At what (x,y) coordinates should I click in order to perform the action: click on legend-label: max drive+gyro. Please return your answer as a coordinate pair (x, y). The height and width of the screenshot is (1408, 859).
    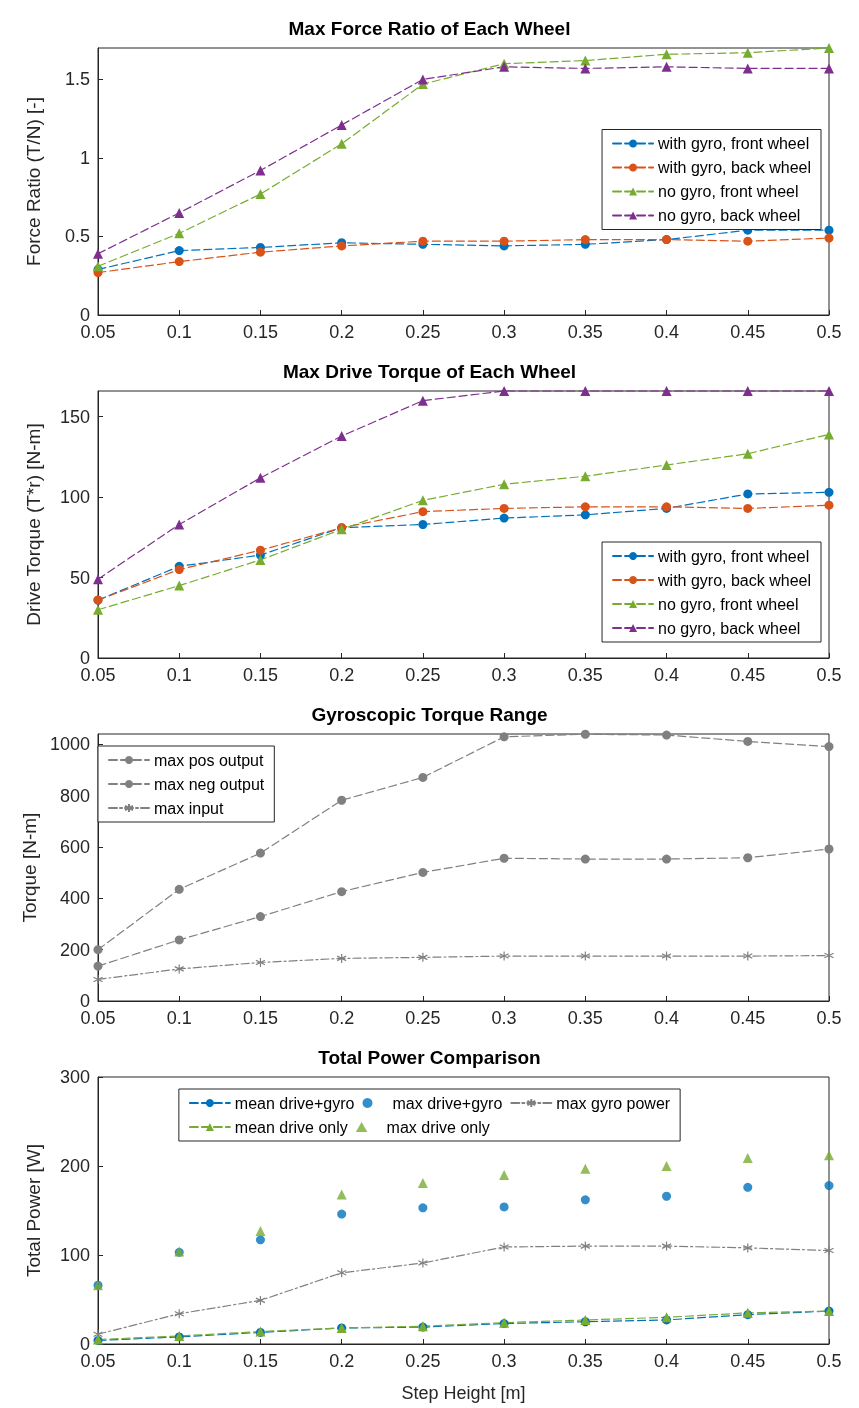
    Looking at the image, I should click on (447, 1103).